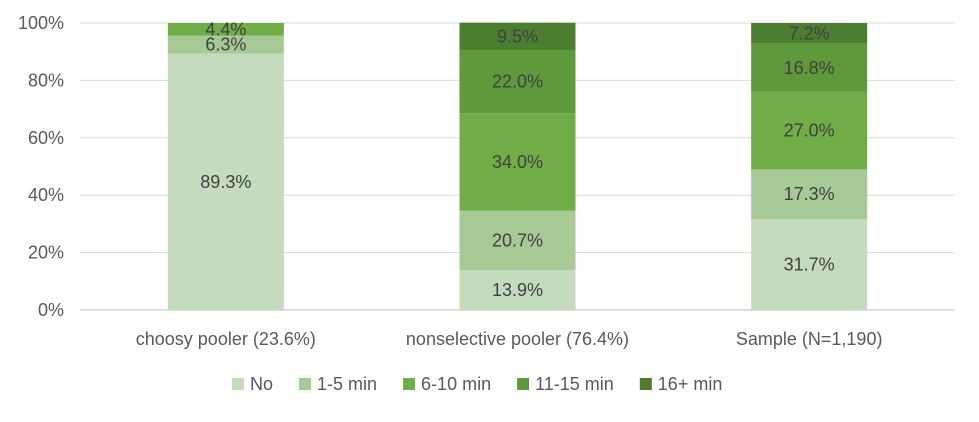 This screenshot has width=979, height=422. I want to click on data-label: 6.3%, so click(225, 45).